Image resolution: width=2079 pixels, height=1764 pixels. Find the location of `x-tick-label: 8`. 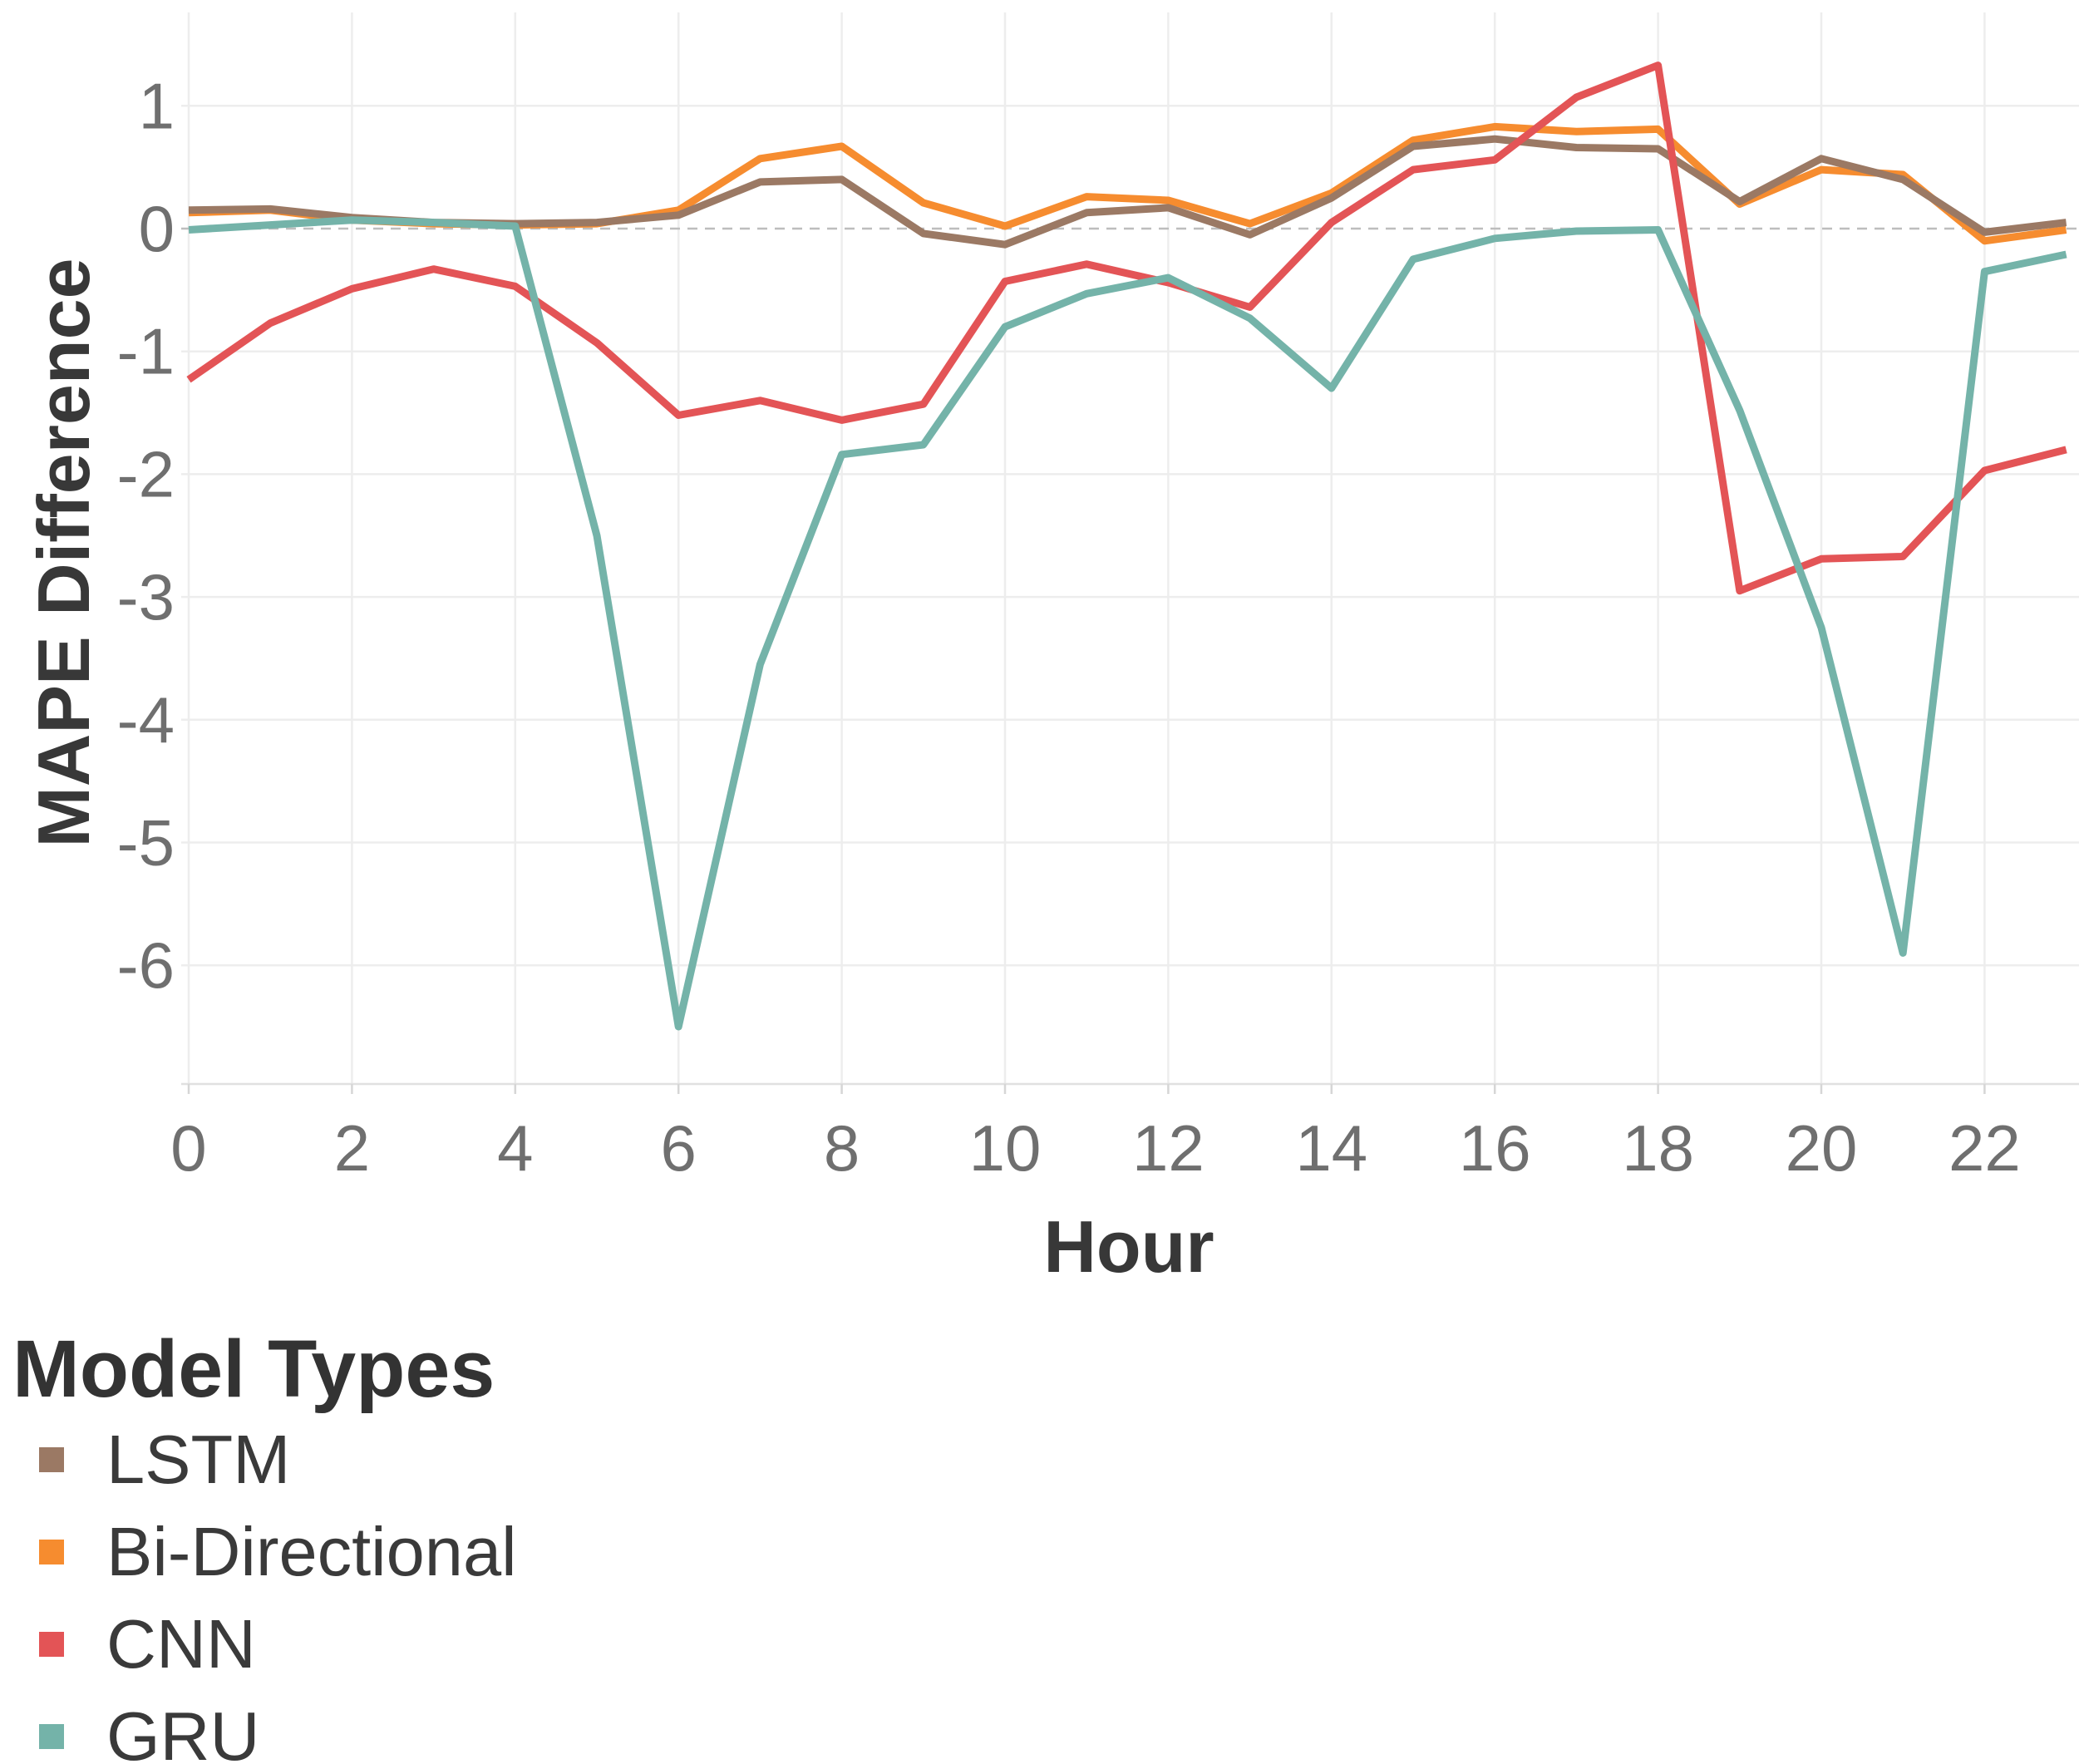

x-tick-label: 8 is located at coordinates (842, 1148).